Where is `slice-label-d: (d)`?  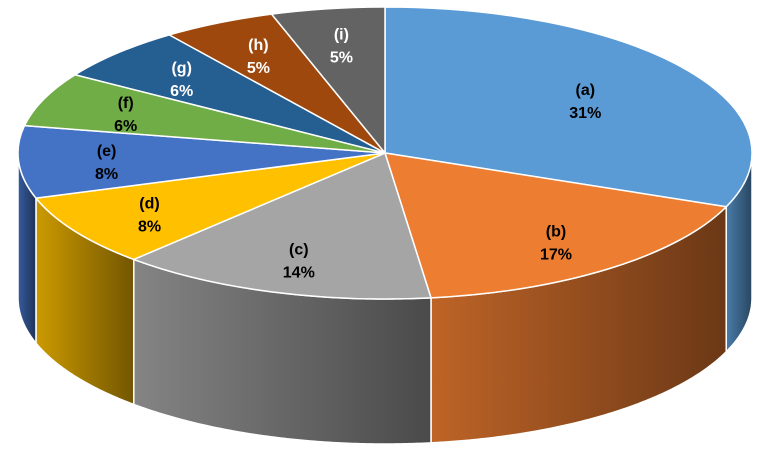
slice-label-d: (d) is located at coordinates (149, 204).